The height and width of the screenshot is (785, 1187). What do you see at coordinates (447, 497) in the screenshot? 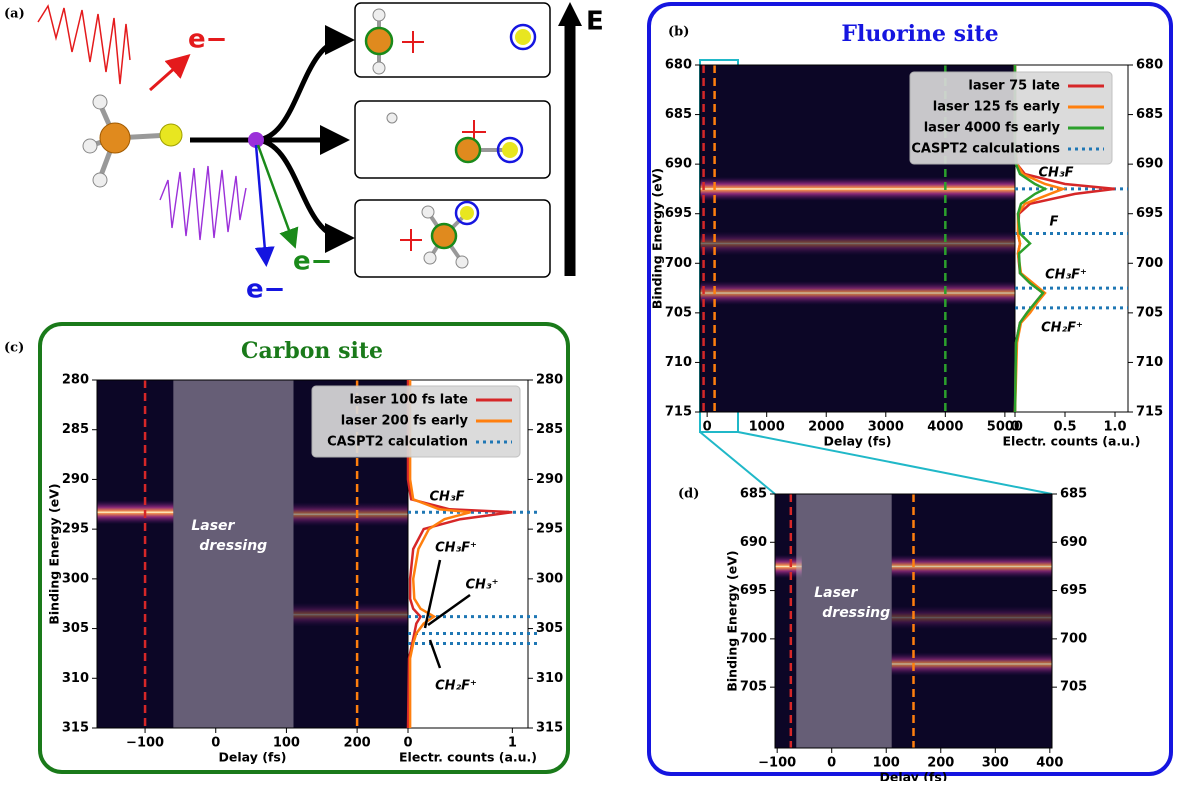
I see `peak-annotation: CH₃F` at bounding box center [447, 497].